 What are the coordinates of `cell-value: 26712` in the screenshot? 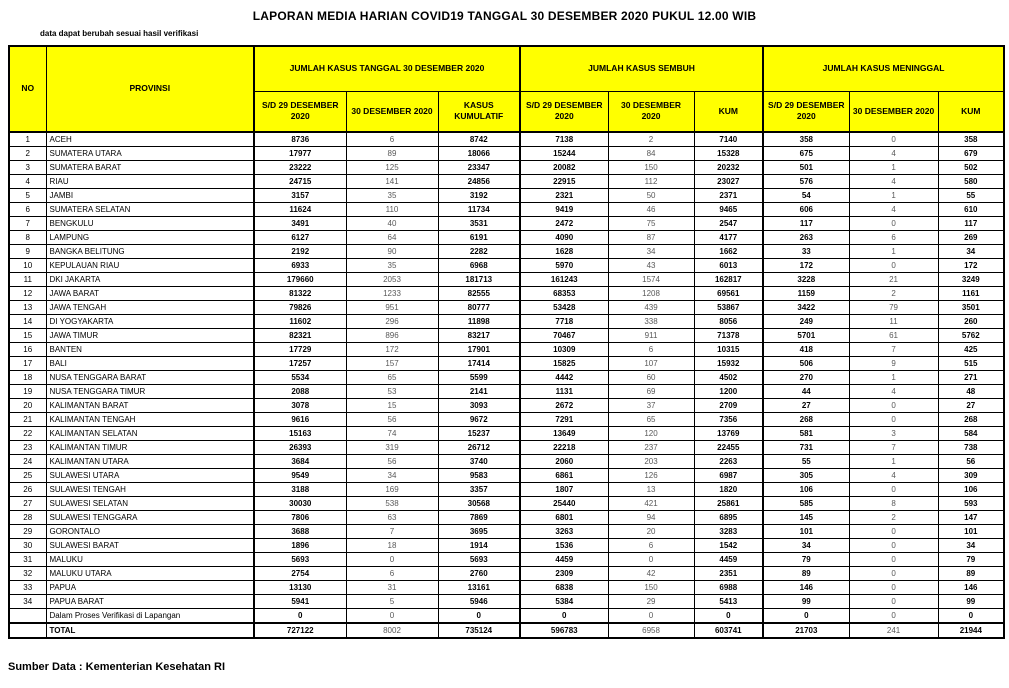 It's located at (479, 447).